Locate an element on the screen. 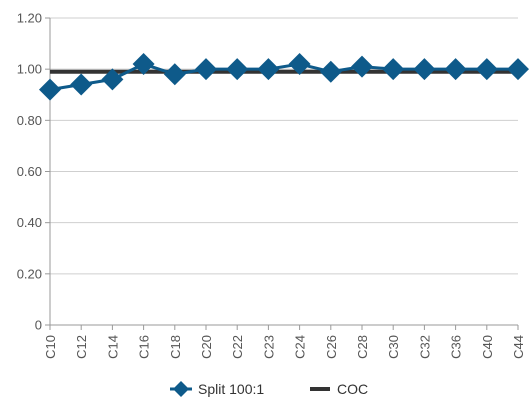 This screenshot has width=532, height=400. x-tick-label: C24 is located at coordinates (300, 347).